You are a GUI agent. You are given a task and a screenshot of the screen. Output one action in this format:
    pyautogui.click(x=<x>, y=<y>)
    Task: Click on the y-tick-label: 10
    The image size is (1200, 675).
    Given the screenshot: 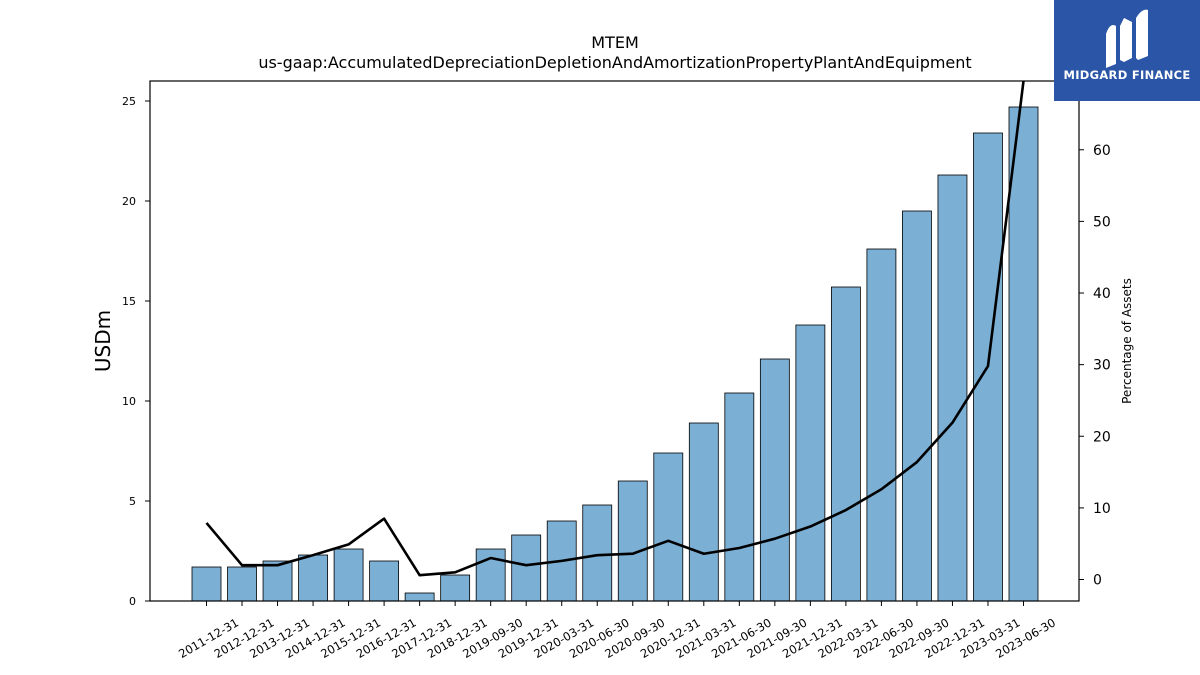 What is the action you would take?
    pyautogui.click(x=129, y=401)
    